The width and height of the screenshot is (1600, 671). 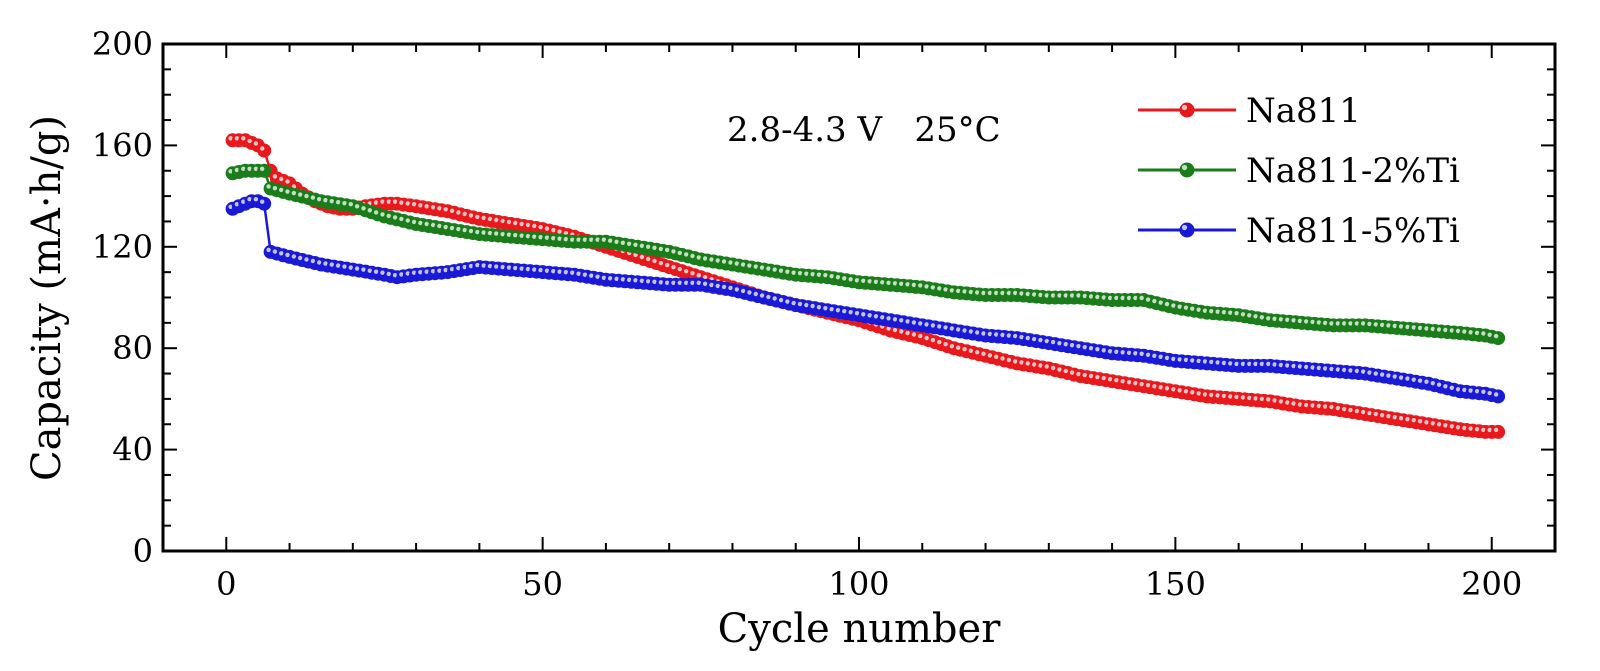 I want to click on x-tick-label: 0, so click(x=226, y=584).